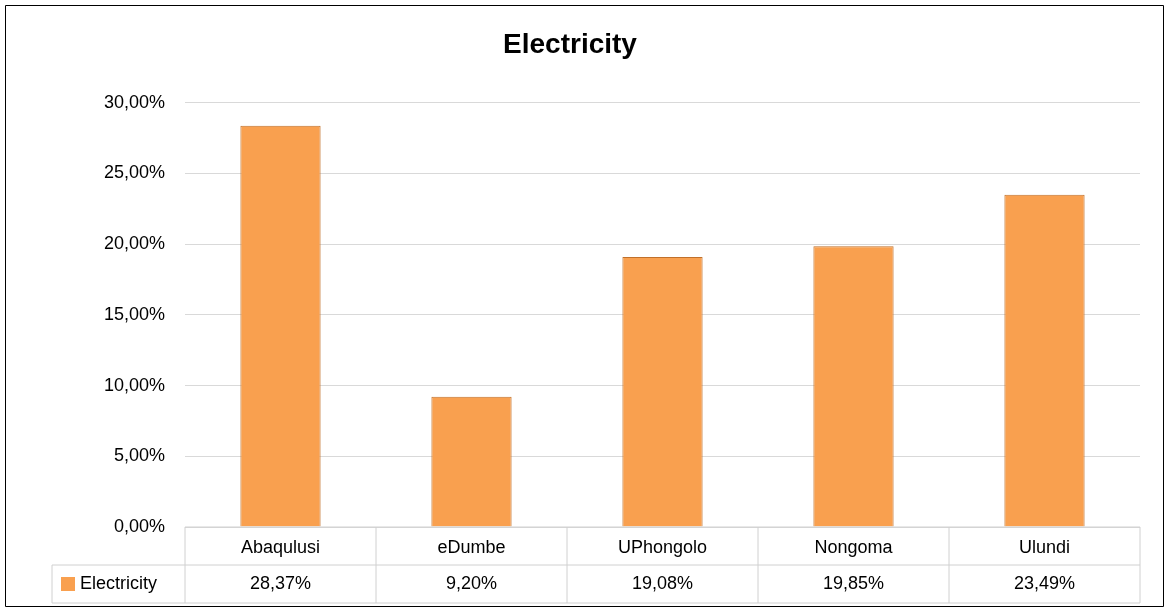 Image resolution: width=1170 pixels, height=613 pixels. Describe the element at coordinates (662, 582) in the screenshot. I see `data-label: 19,08%` at that location.